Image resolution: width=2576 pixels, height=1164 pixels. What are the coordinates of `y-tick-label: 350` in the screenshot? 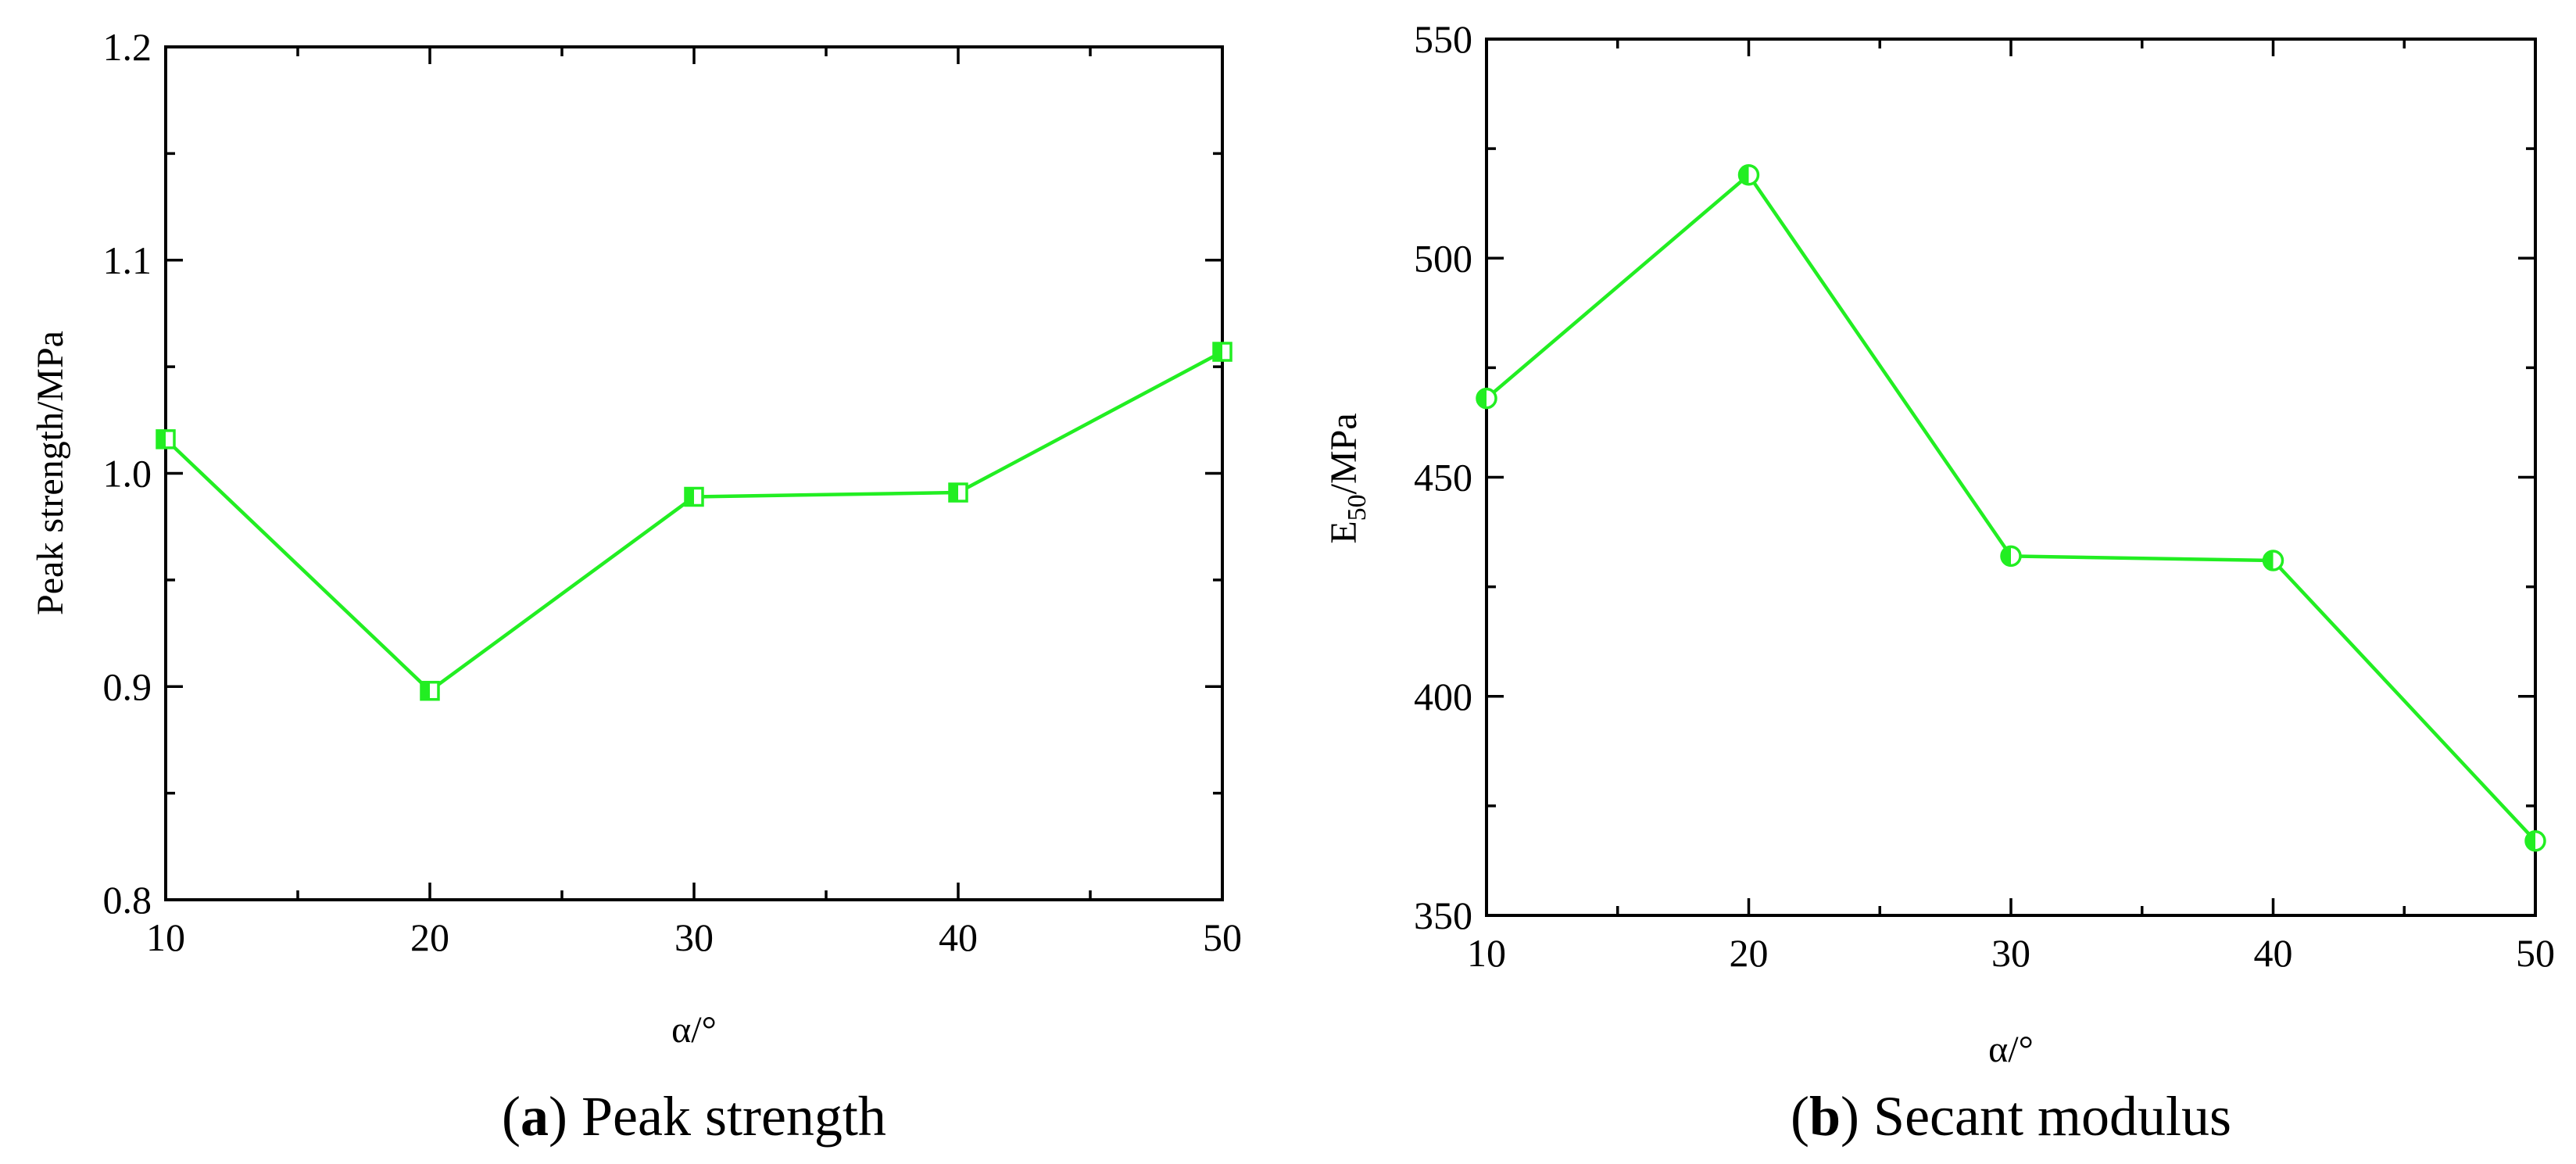 It's located at (1443, 915).